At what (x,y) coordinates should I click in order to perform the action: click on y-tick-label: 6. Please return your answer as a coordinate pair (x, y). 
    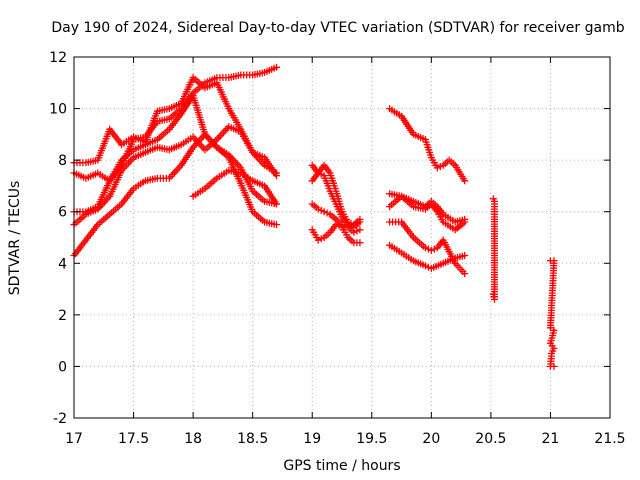
    Looking at the image, I should click on (62, 213).